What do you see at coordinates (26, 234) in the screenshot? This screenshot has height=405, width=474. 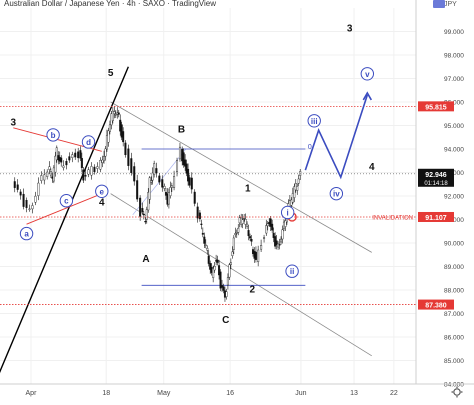 I see `wave-label-circled: a` at bounding box center [26, 234].